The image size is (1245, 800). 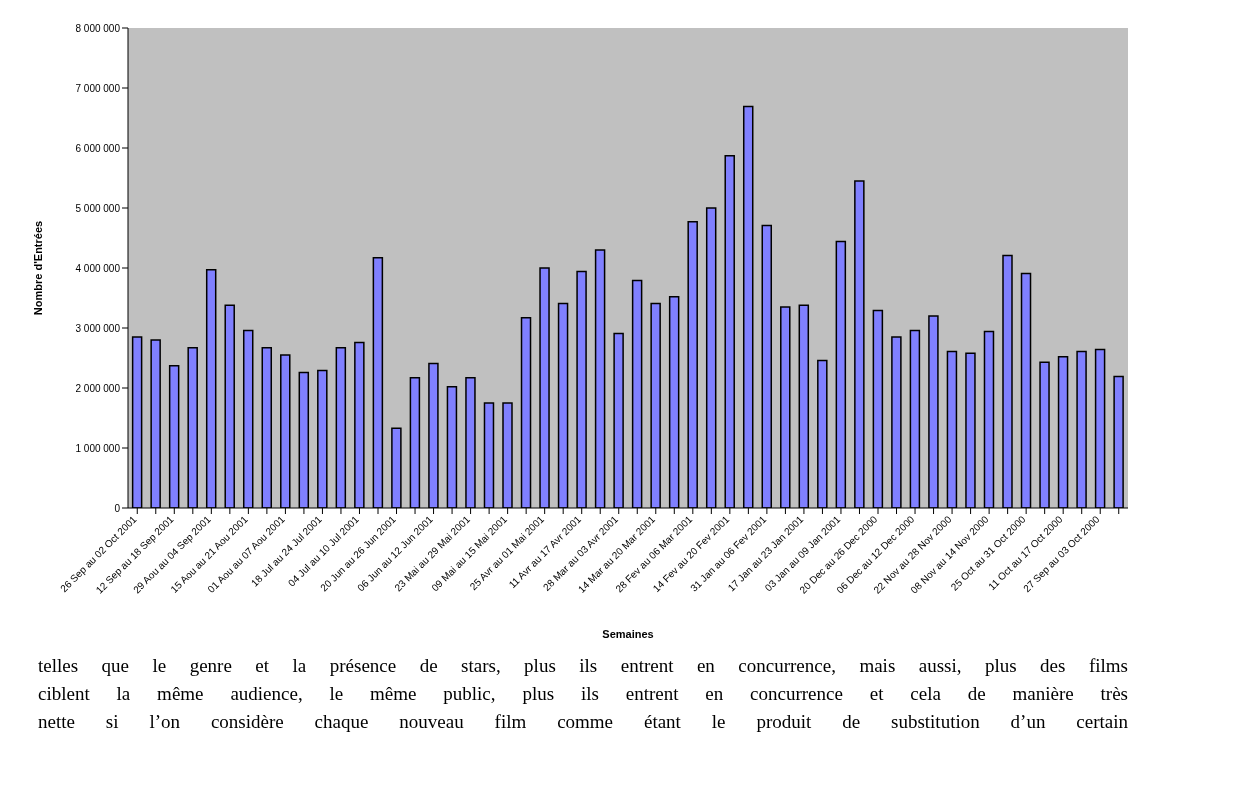 What do you see at coordinates (98, 328) in the screenshot?
I see `y-tick-label: 3 000 000` at bounding box center [98, 328].